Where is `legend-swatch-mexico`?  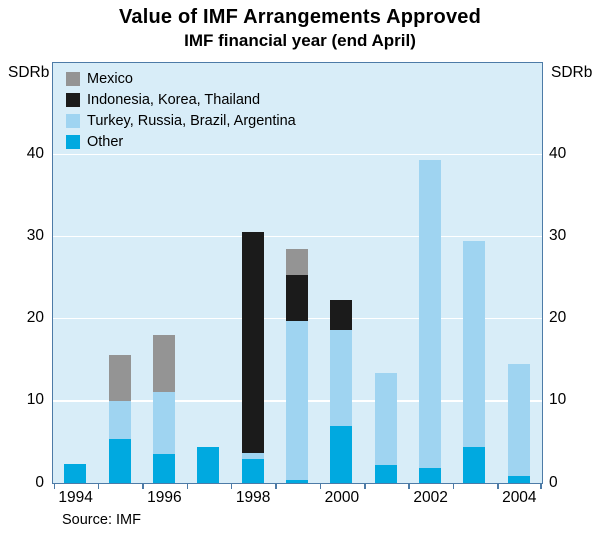
legend-swatch-mexico is located at coordinates (73, 78).